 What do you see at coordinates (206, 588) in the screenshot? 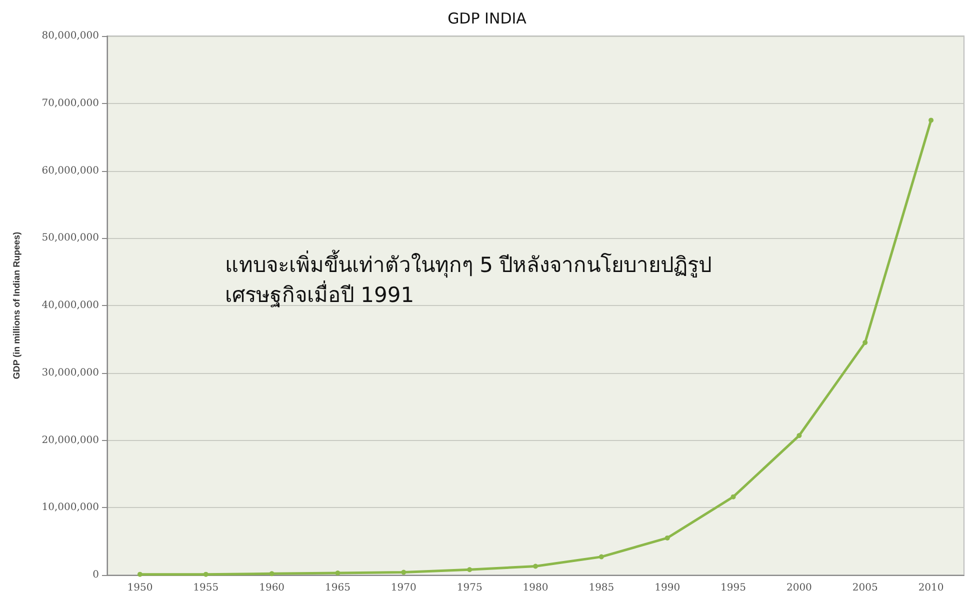
I see `x-tick-label: 1955` at bounding box center [206, 588].